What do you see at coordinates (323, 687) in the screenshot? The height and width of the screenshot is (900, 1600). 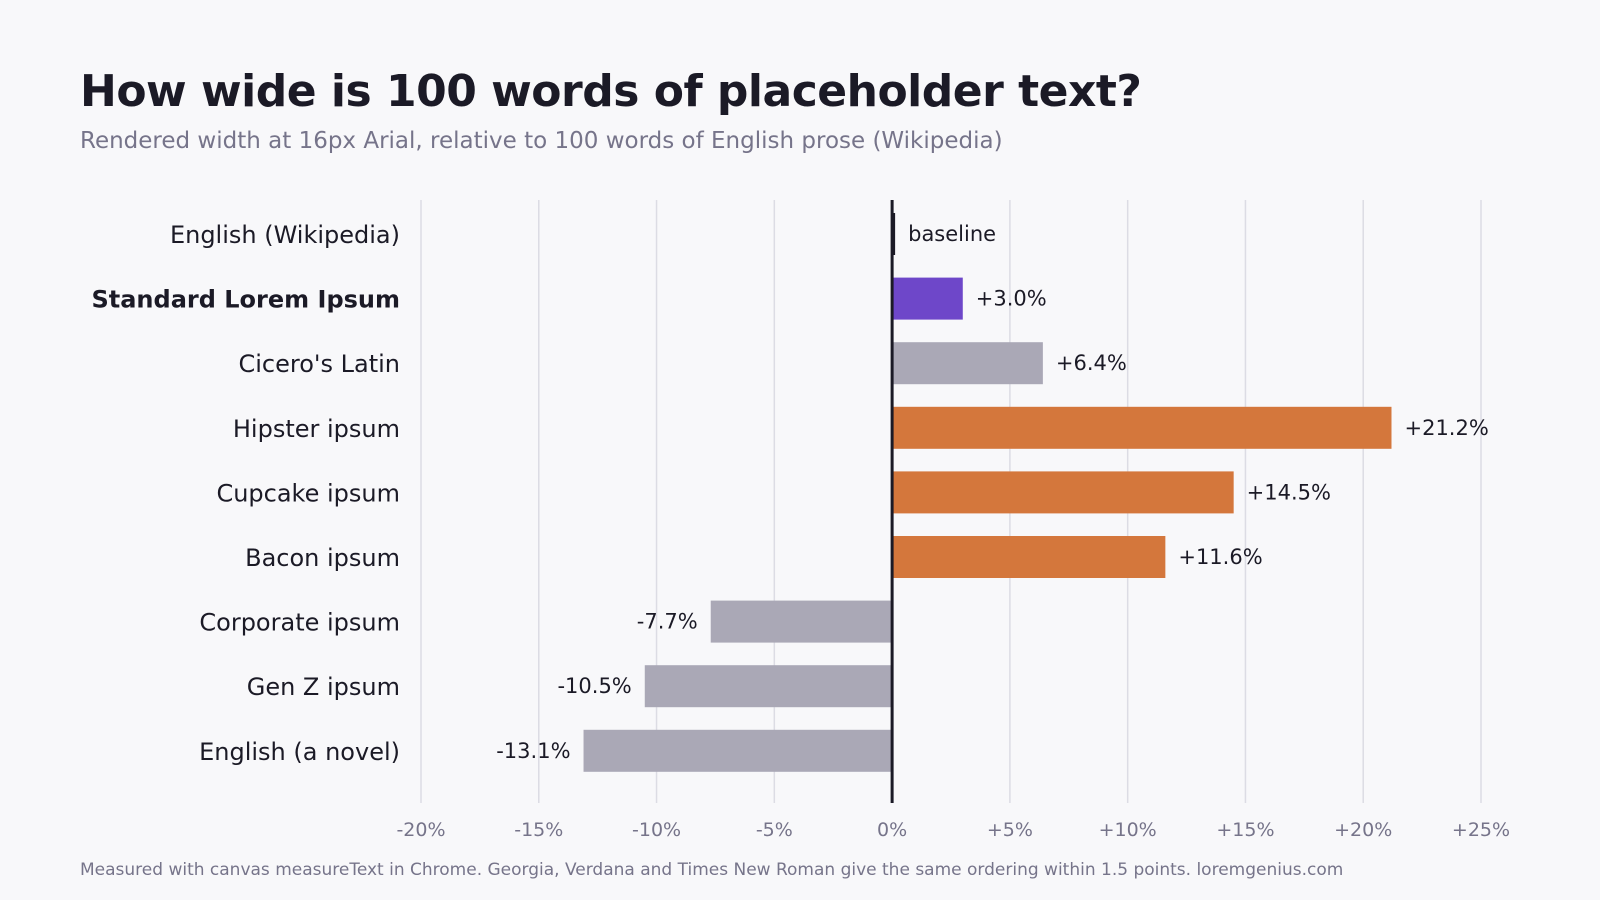 I see `category-label: Gen Z ipsum` at bounding box center [323, 687].